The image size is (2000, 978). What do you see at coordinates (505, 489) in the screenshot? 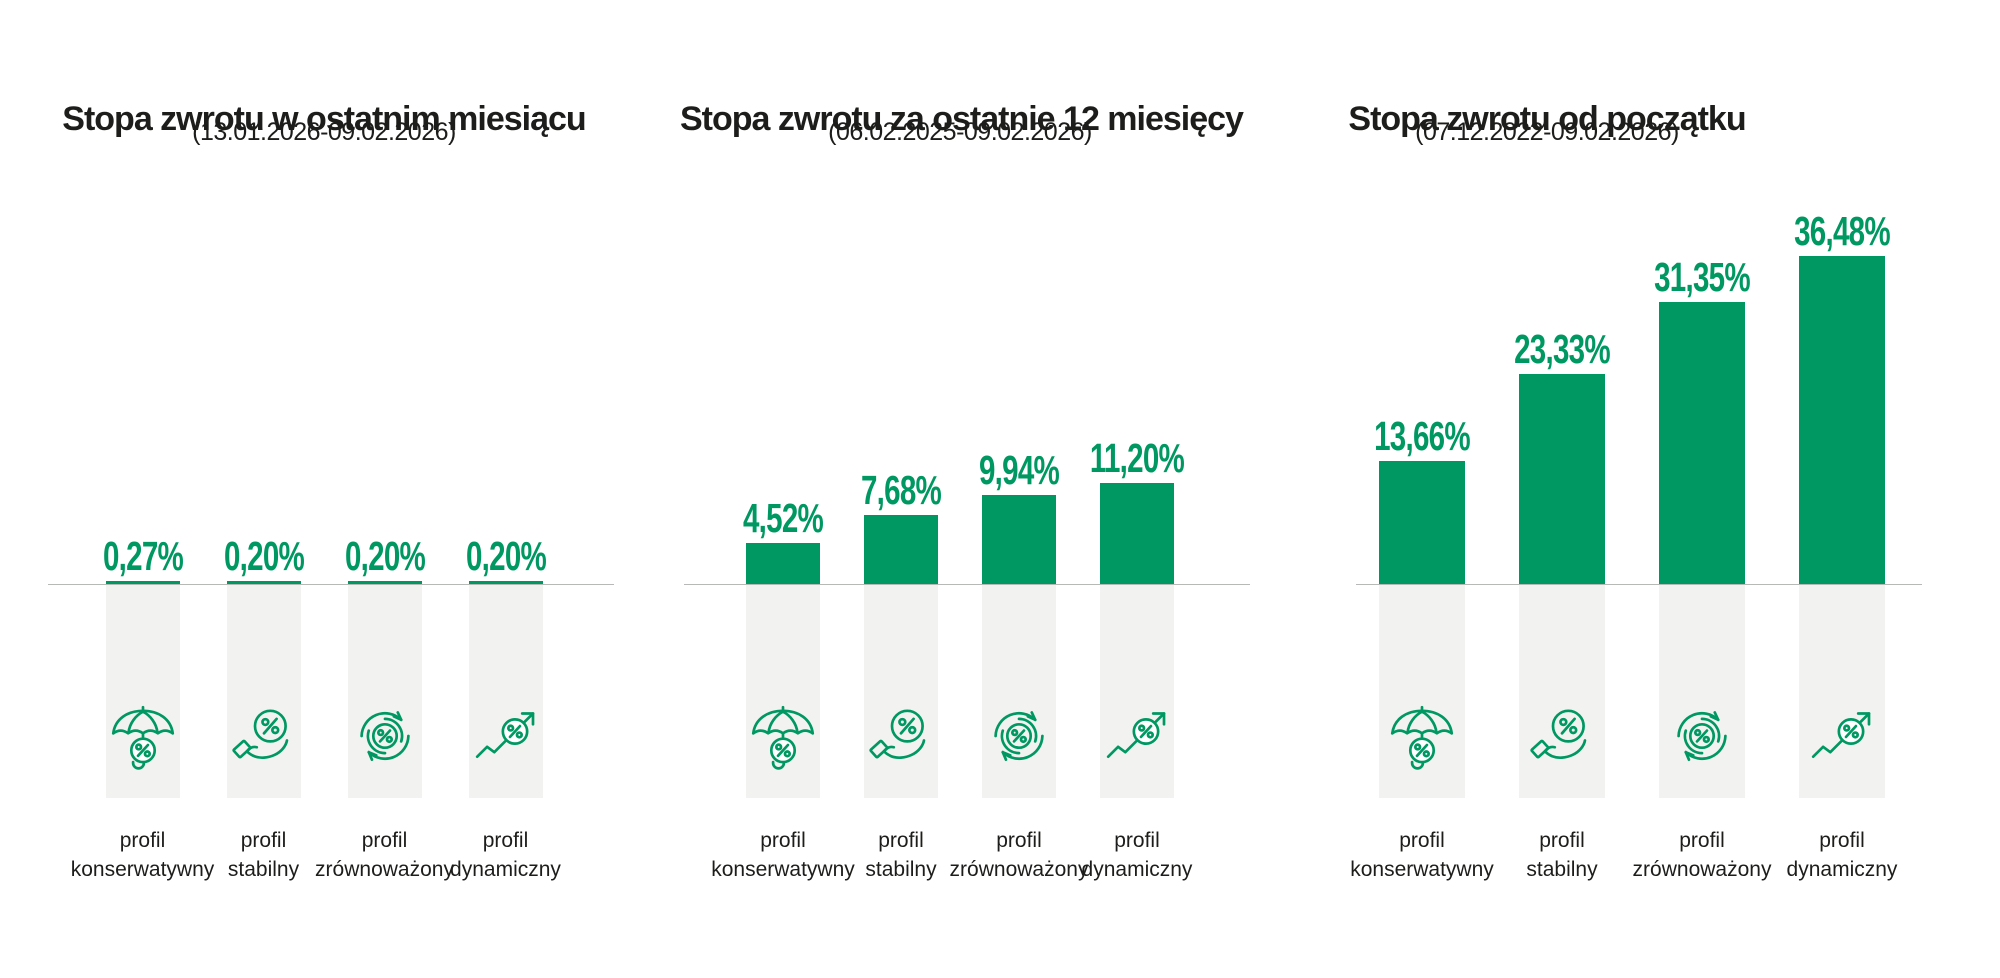
I see `bar-group-dynamiczny: 0,20% profil dynamiczny` at bounding box center [505, 489].